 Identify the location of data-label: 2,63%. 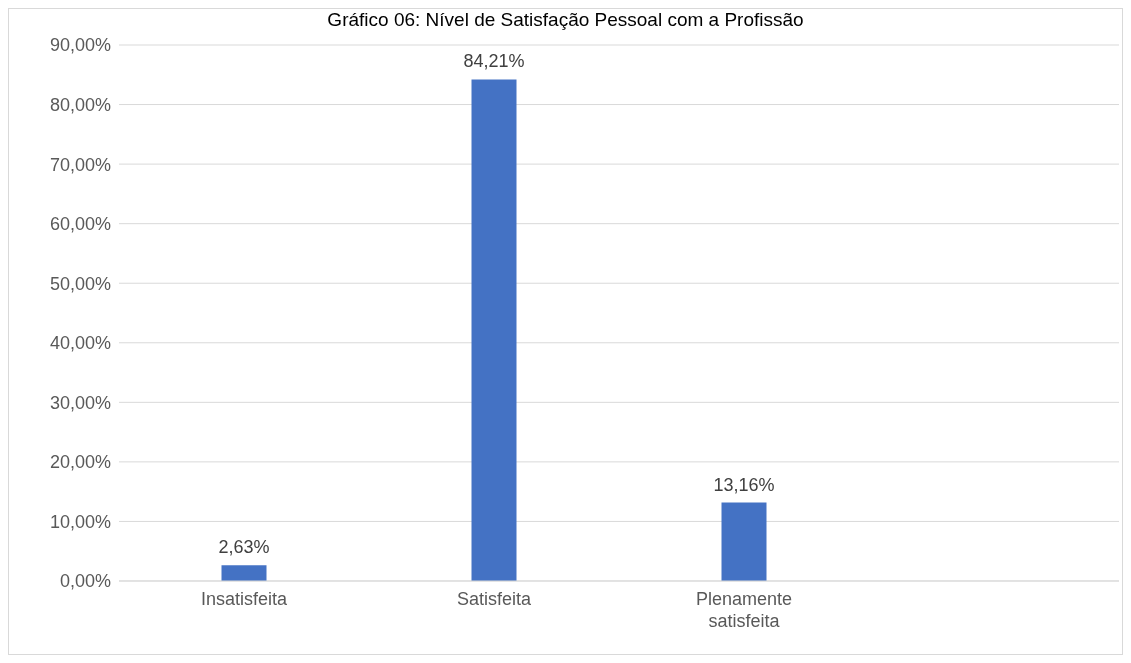
(244, 547).